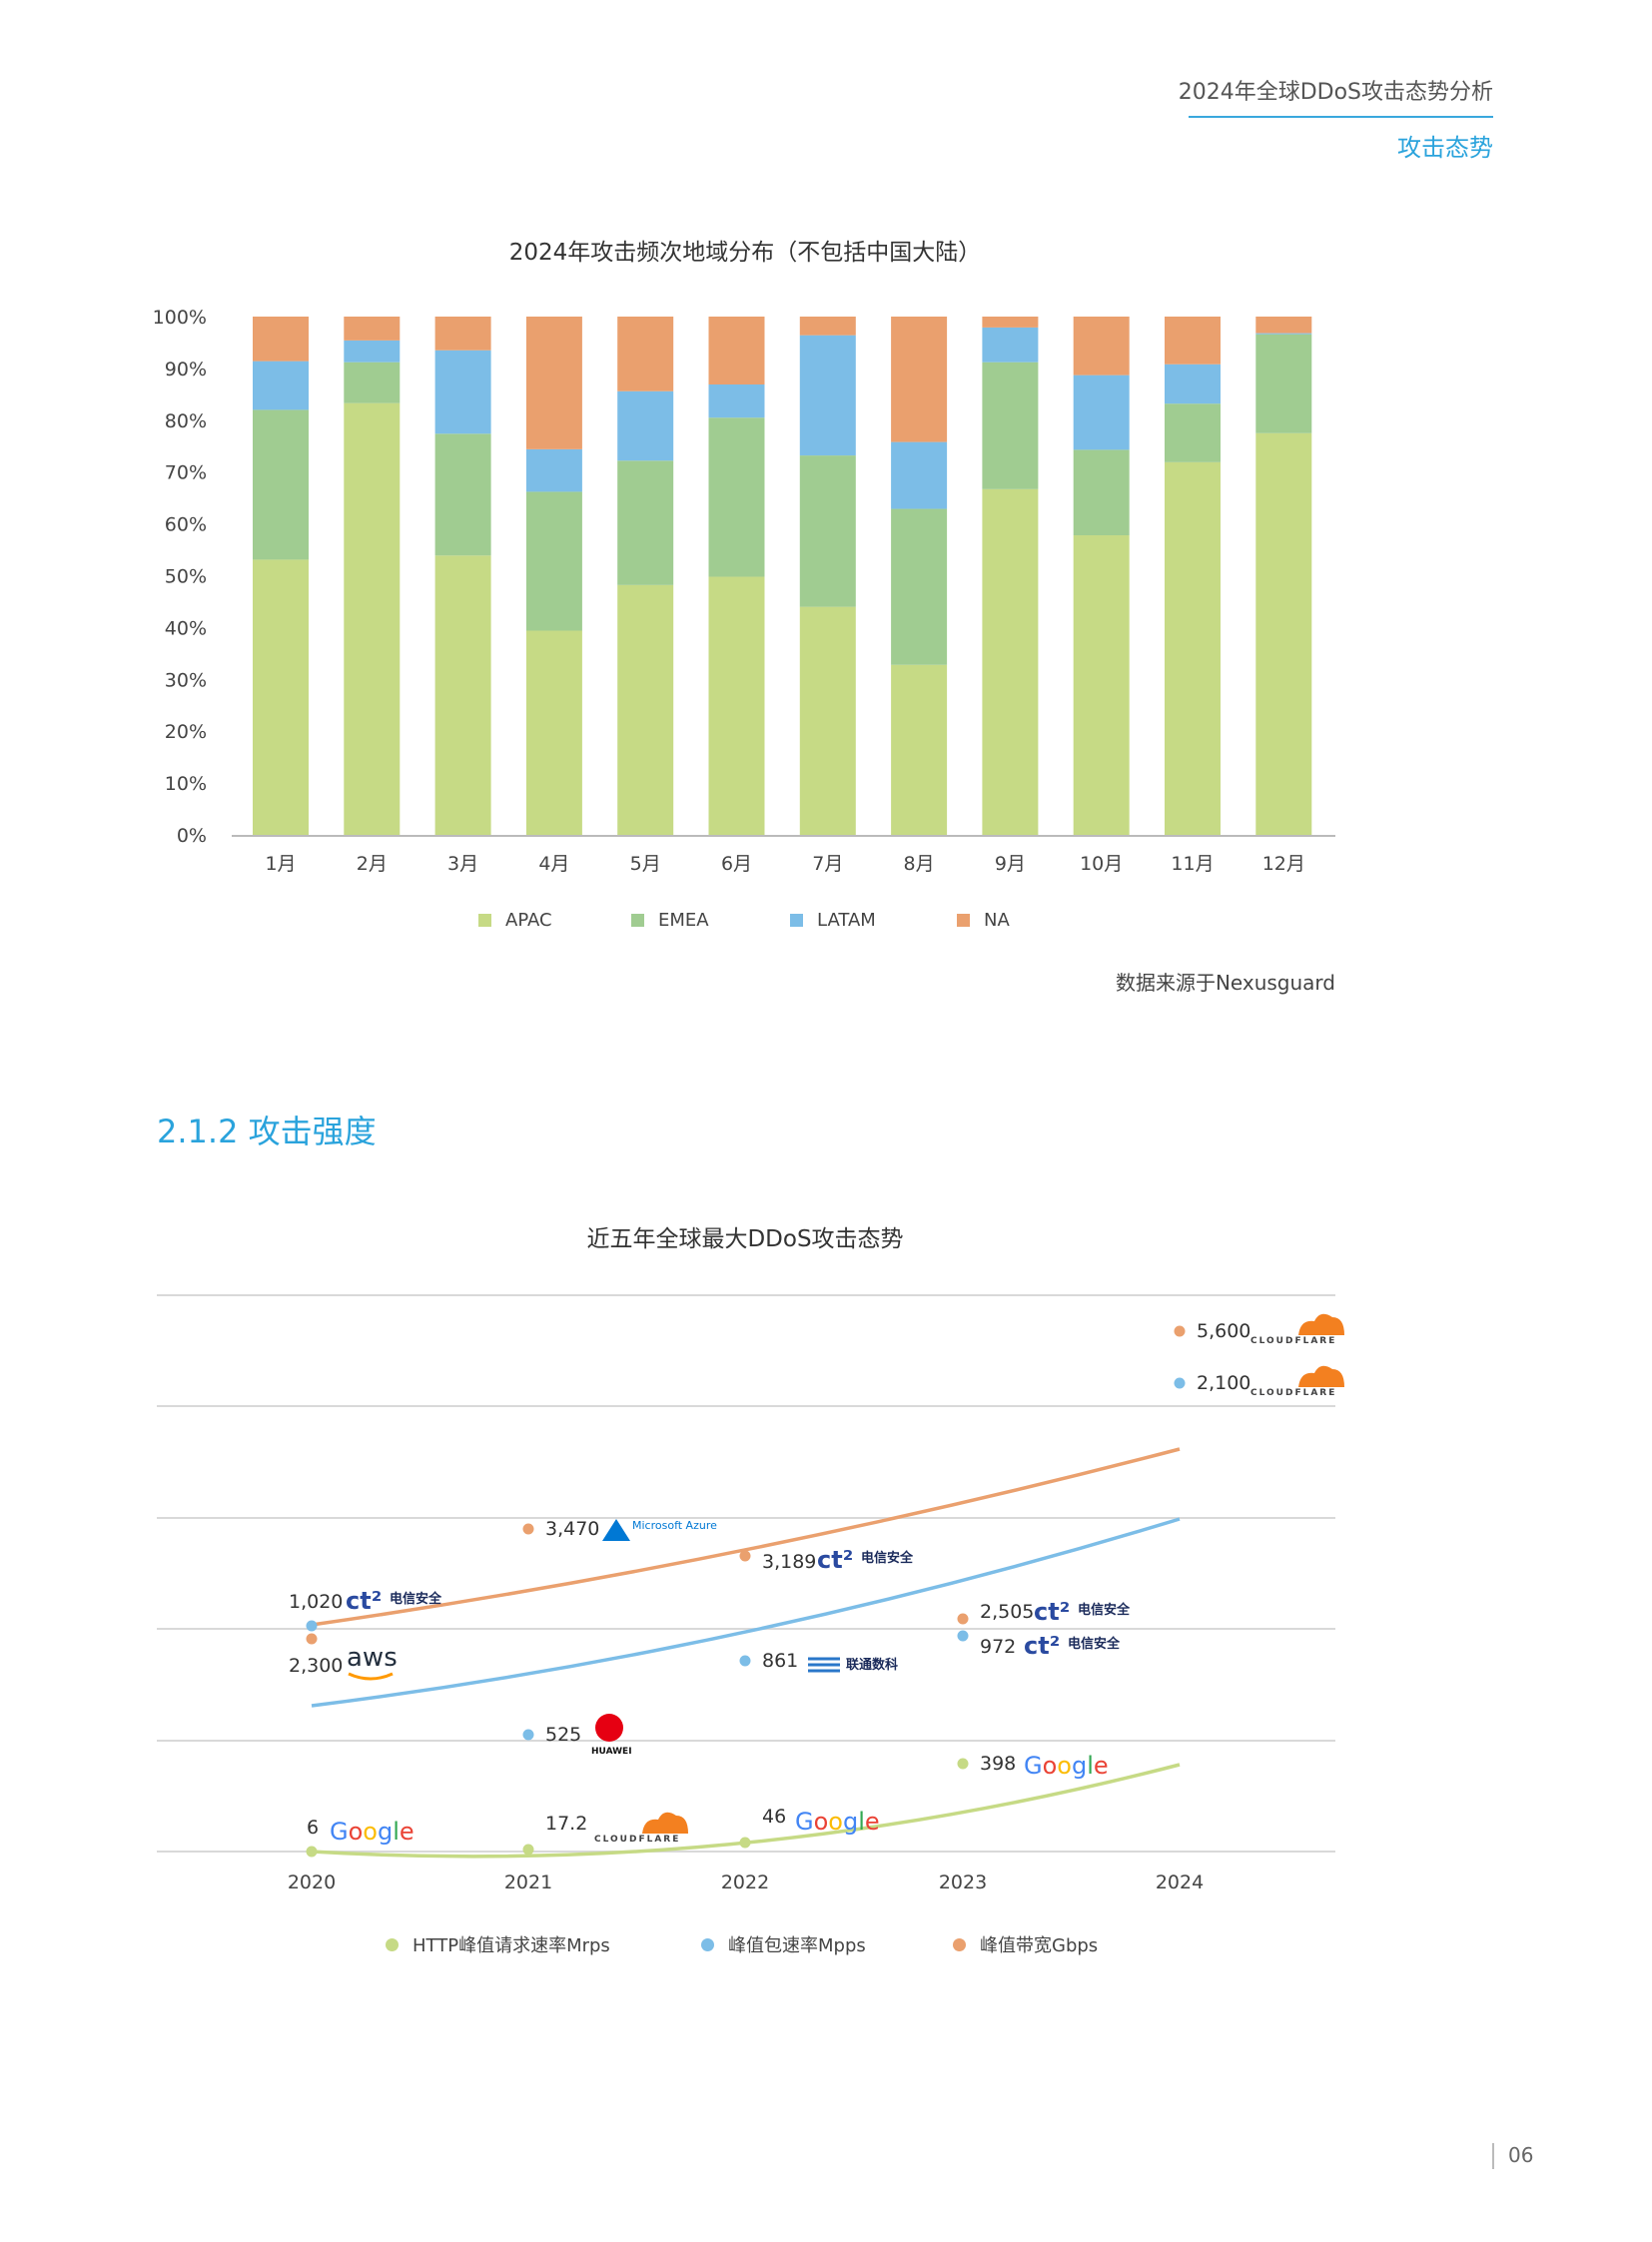  Describe the element at coordinates (313, 1828) in the screenshot. I see `data-label: 6` at that location.